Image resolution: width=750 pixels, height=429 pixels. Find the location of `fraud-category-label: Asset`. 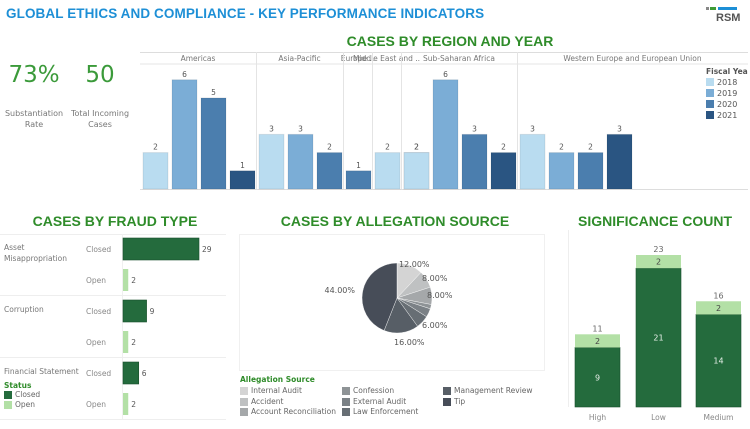

fraud-category-label: Asset is located at coordinates (14, 247).